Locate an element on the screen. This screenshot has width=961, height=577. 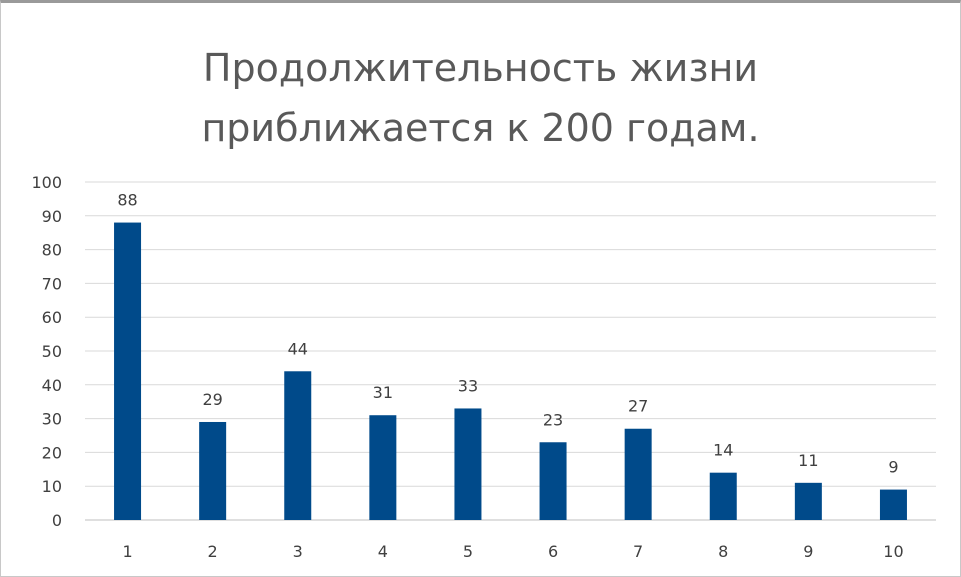
data-label-7: 27 is located at coordinates (638, 406).